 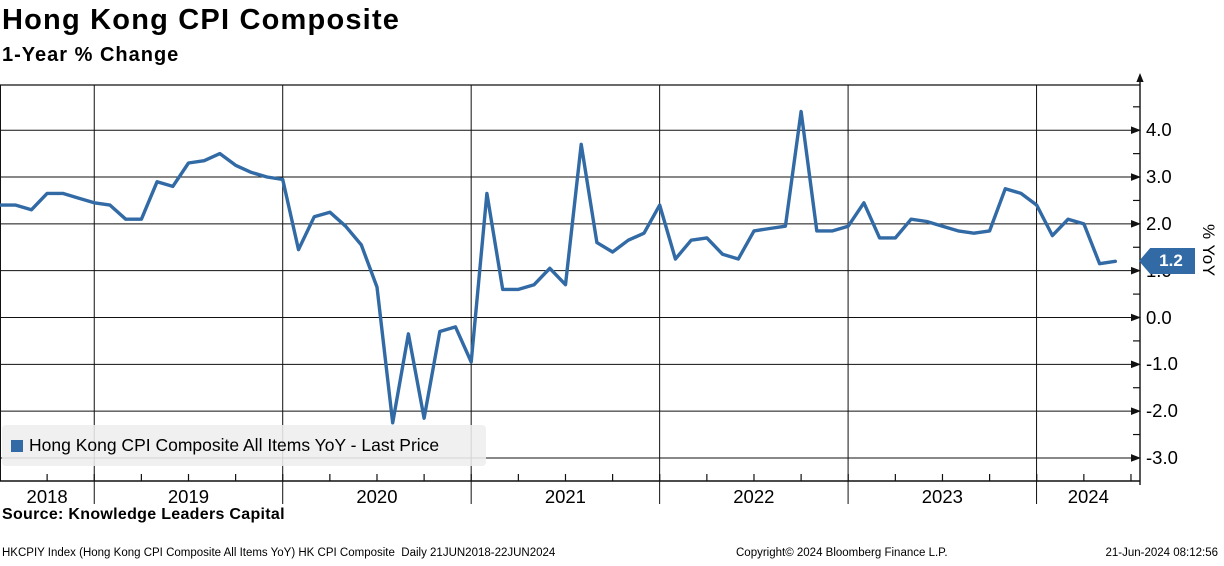 I want to click on x-axis-year-label: 2022, so click(x=754, y=496).